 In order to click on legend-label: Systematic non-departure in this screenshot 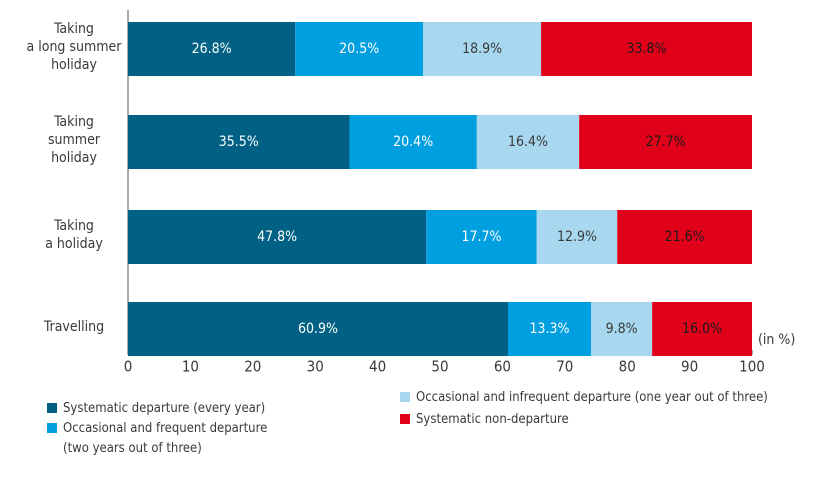, I will do `click(492, 419)`.